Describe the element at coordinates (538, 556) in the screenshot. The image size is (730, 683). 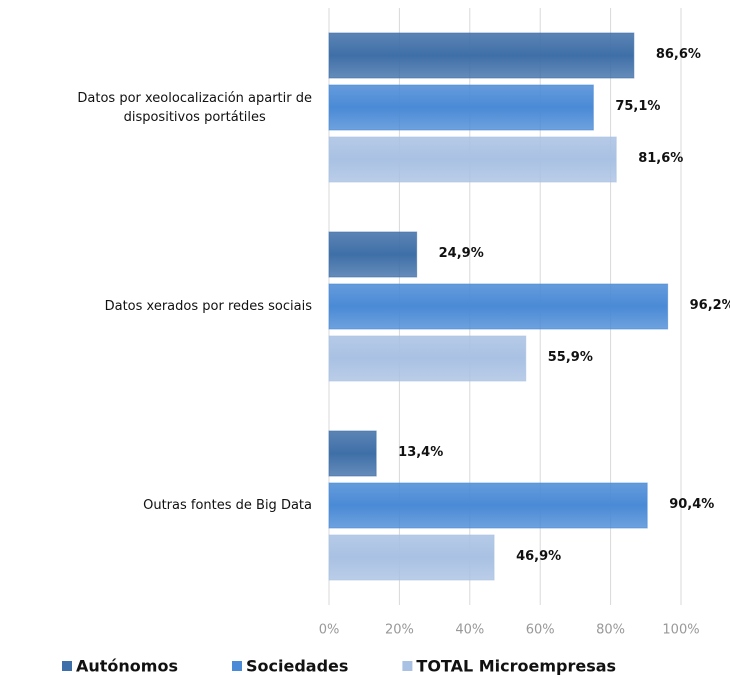
I see `value-label: 46,9%` at that location.